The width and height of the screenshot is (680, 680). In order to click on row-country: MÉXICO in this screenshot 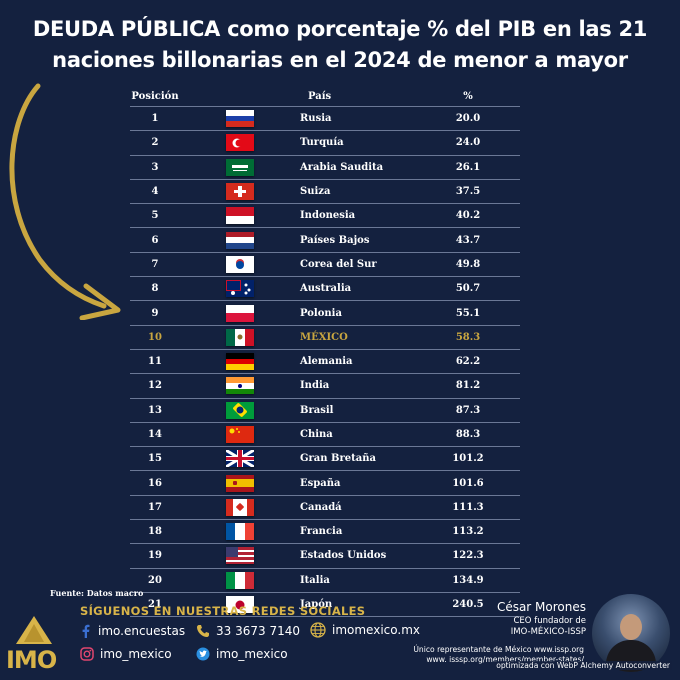, I will do `click(324, 337)`.